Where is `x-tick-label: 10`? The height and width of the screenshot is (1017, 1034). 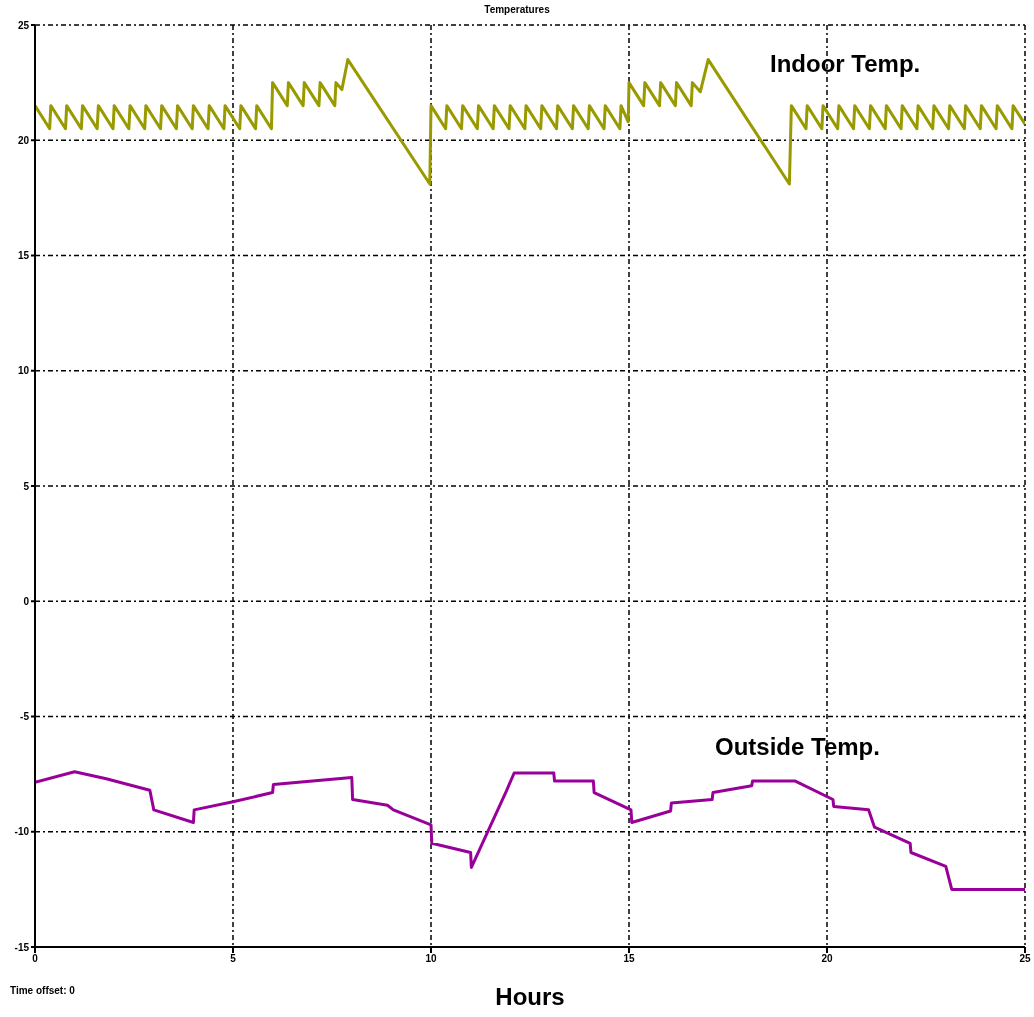
x-tick-label: 10 is located at coordinates (431, 959).